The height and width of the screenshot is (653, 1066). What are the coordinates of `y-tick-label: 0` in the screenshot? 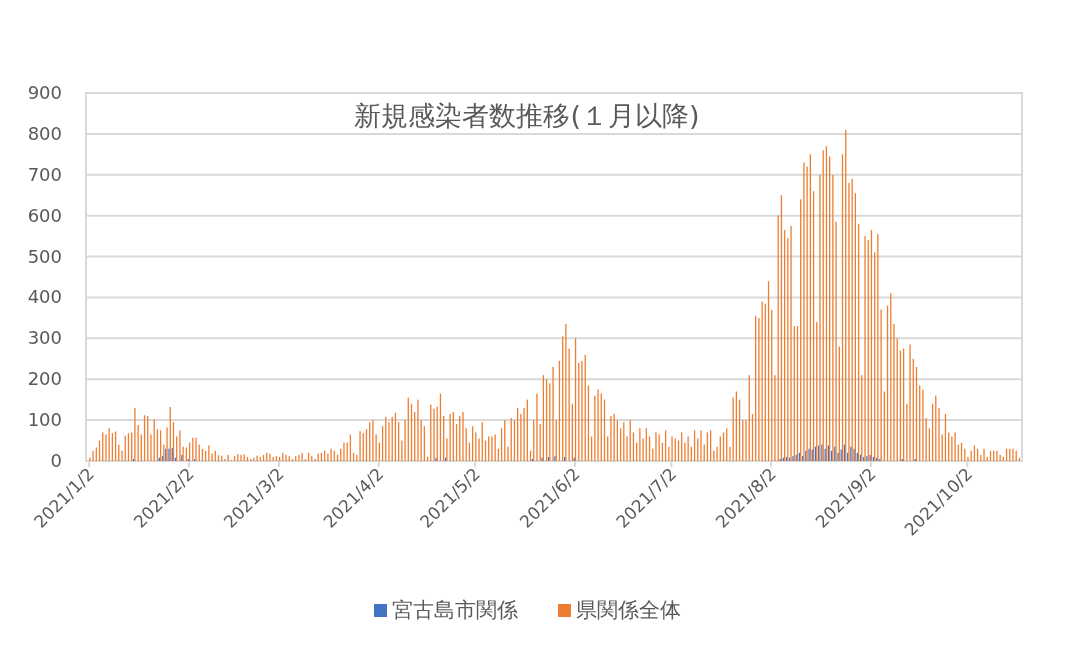 It's located at (56, 460).